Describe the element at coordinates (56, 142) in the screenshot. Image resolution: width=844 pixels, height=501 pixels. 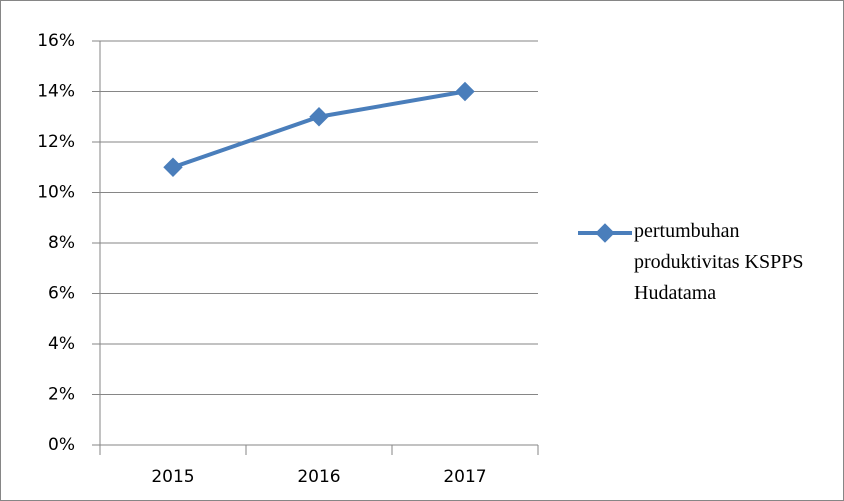
I see `y-tick-label: 12%` at that location.